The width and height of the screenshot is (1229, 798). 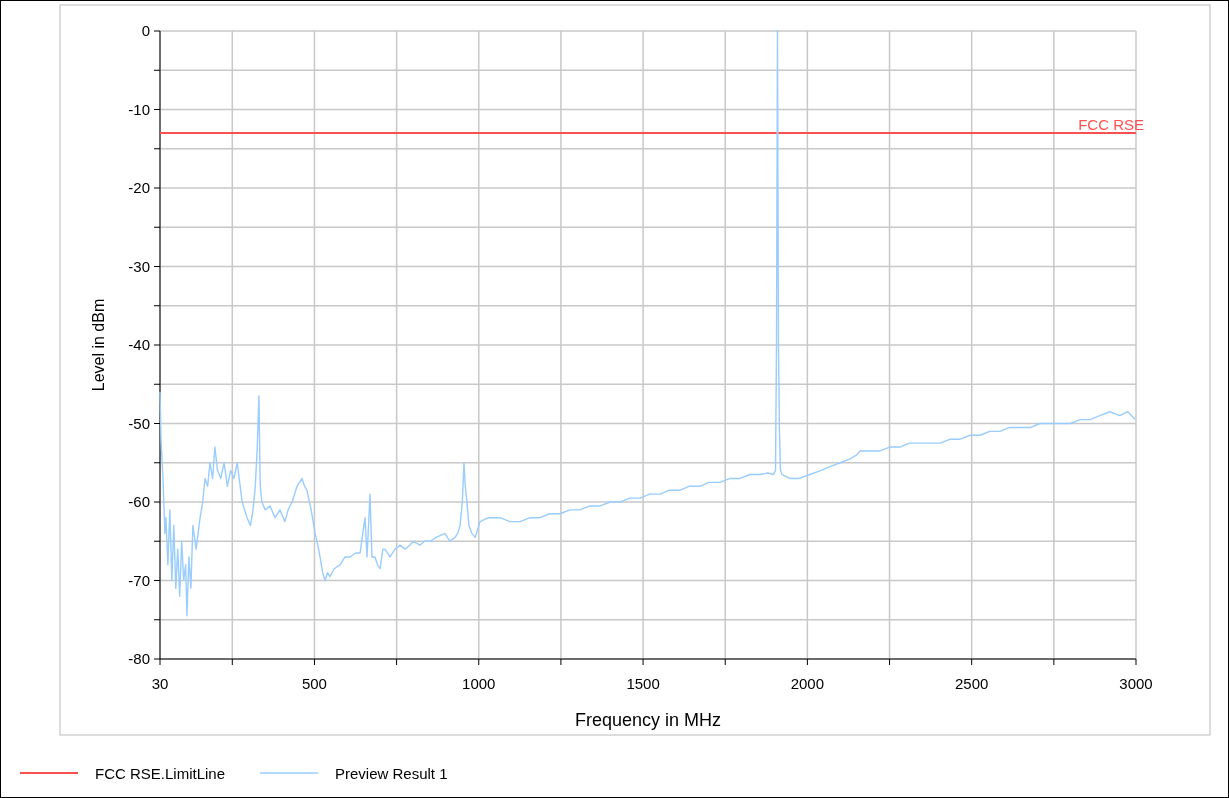 What do you see at coordinates (479, 683) in the screenshot?
I see `x-tick-label: 1000` at bounding box center [479, 683].